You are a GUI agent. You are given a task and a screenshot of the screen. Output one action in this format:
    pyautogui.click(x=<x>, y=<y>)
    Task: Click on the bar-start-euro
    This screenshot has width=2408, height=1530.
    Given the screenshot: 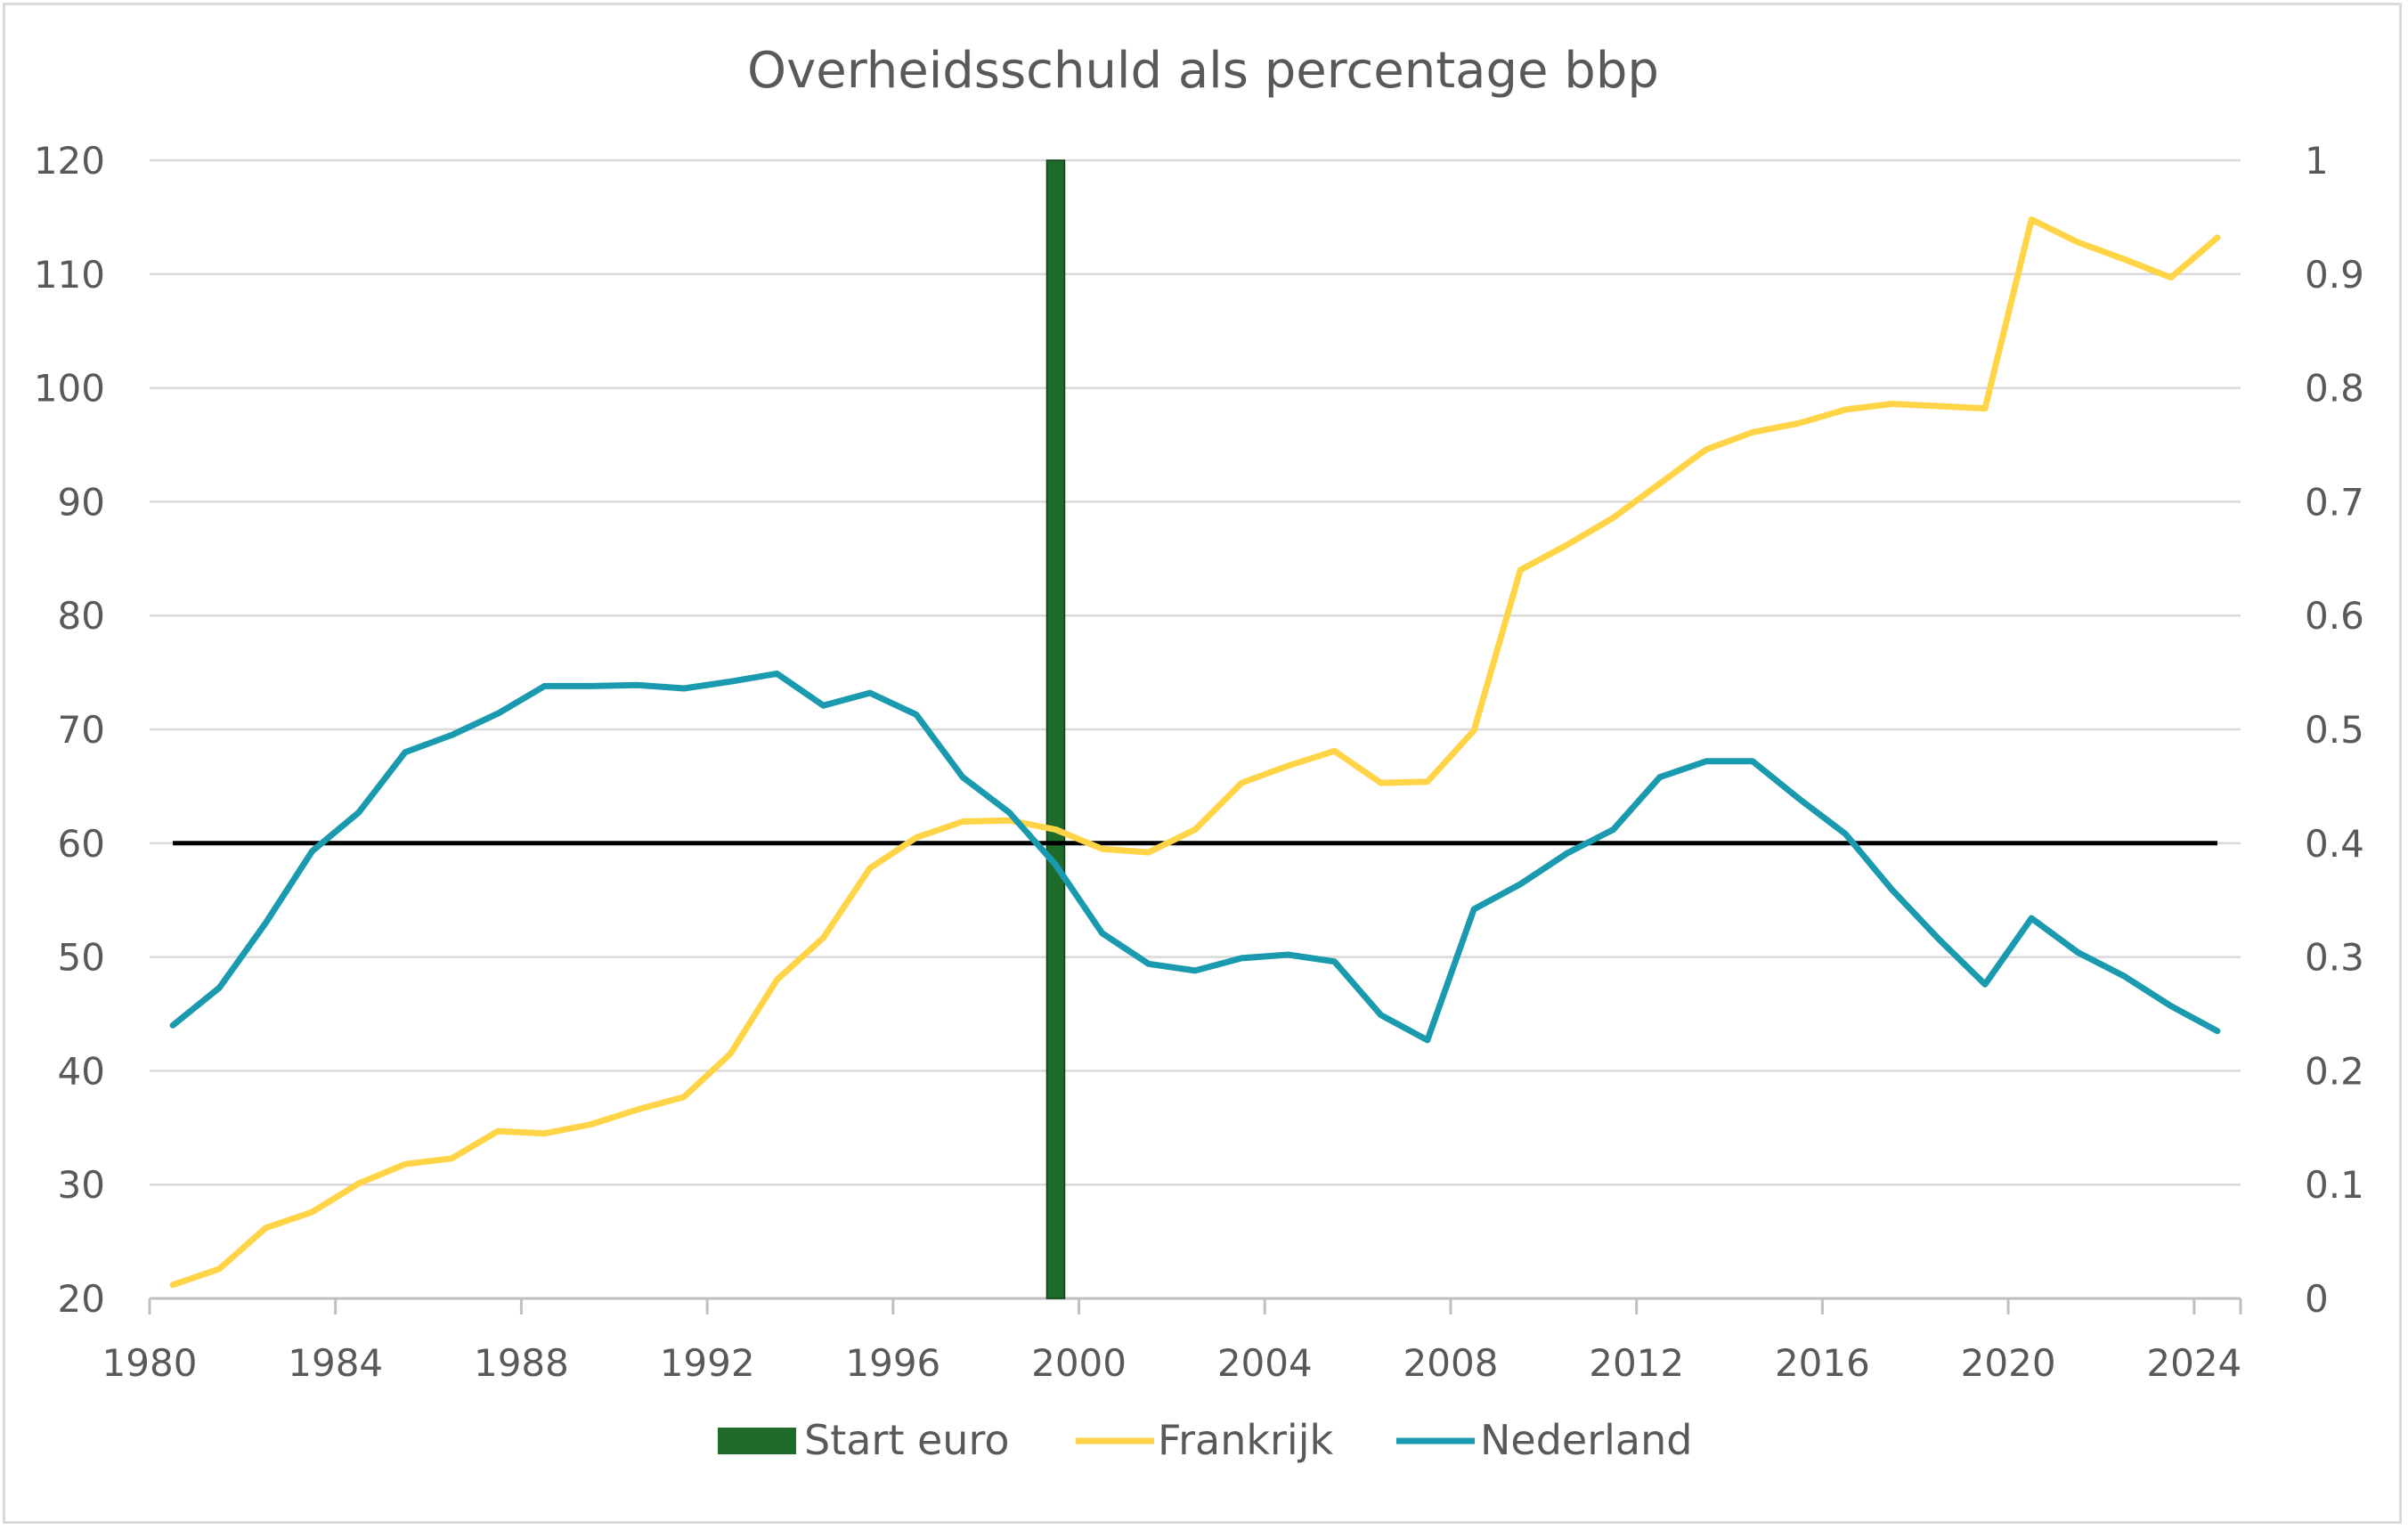 What is the action you would take?
    pyautogui.click(x=1055, y=729)
    